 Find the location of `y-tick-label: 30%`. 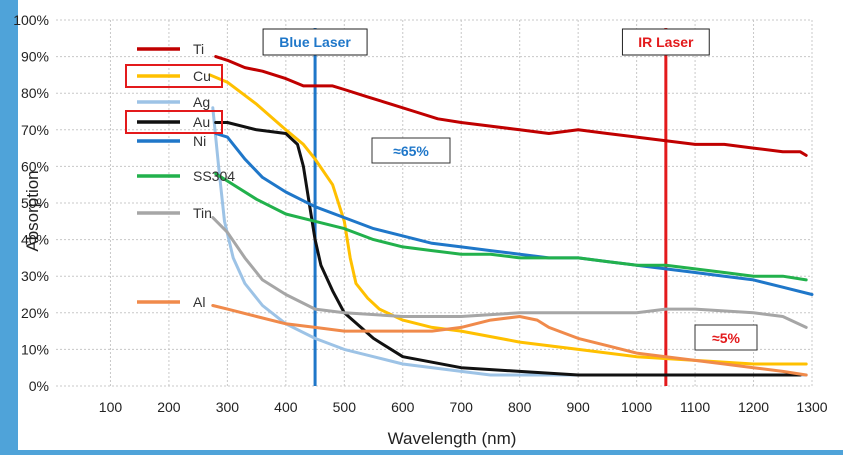

y-tick-label: 30% is located at coordinates (35, 276).